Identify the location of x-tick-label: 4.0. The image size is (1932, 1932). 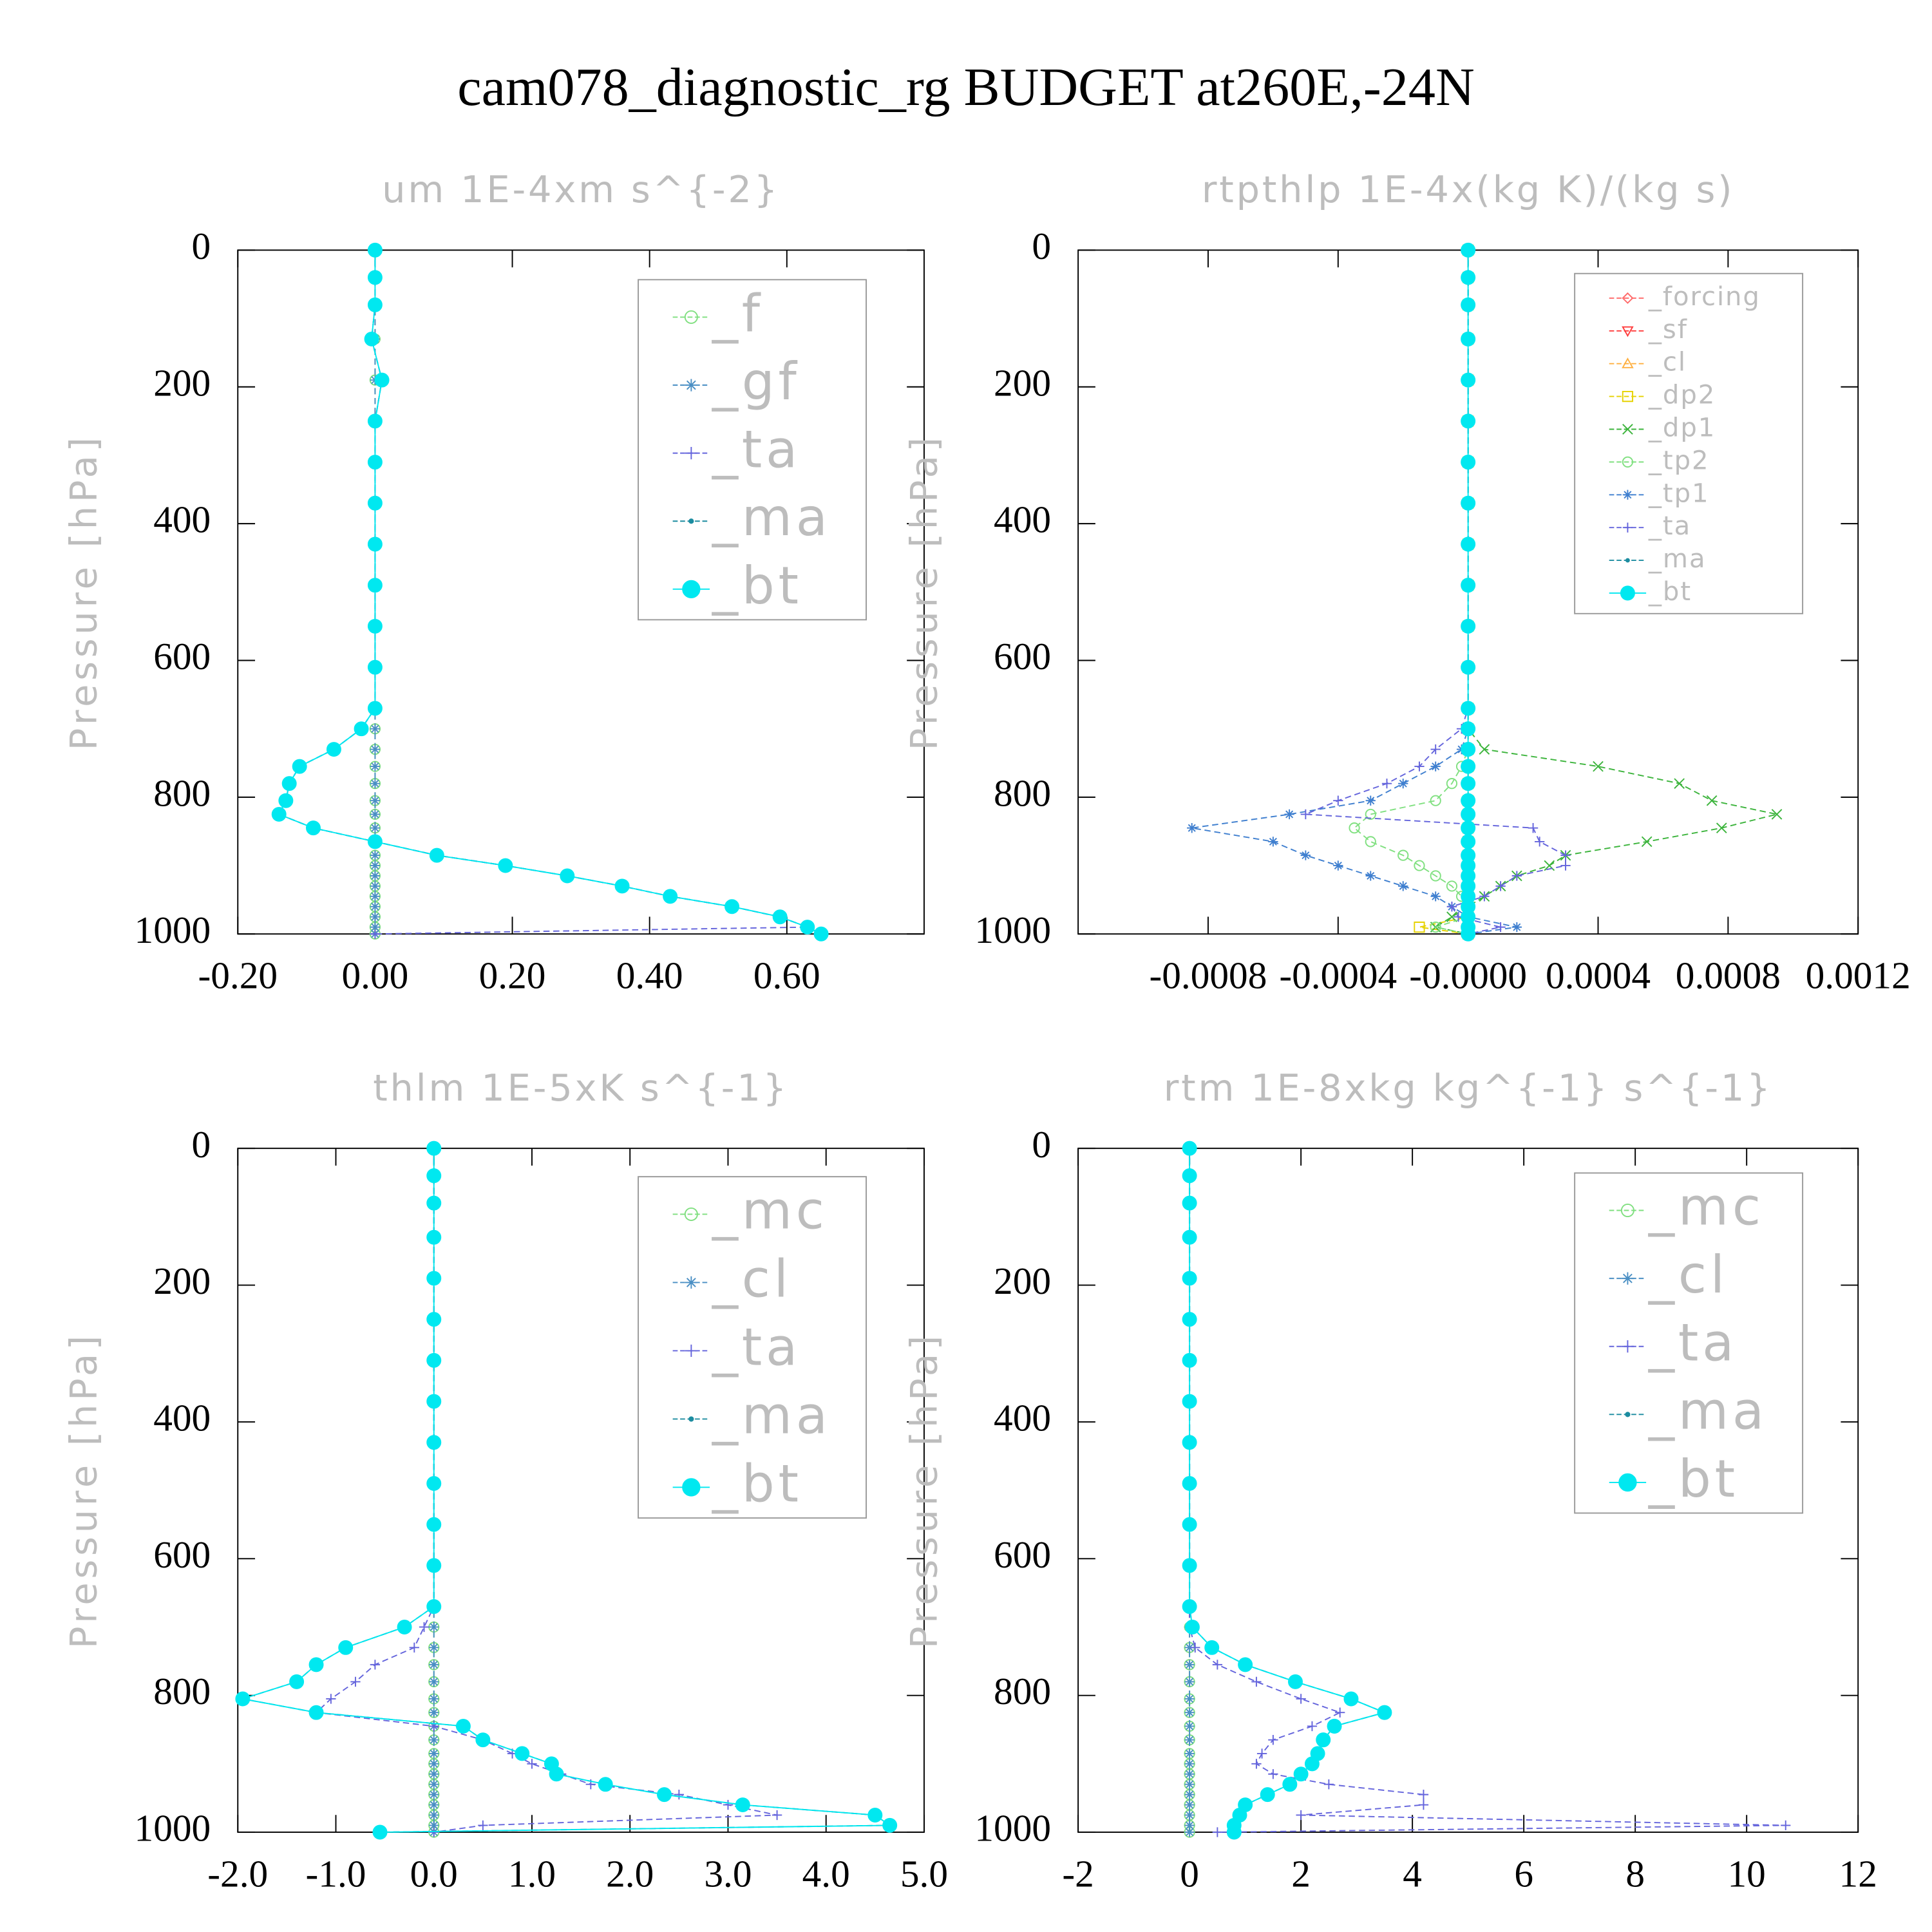
(826, 1874).